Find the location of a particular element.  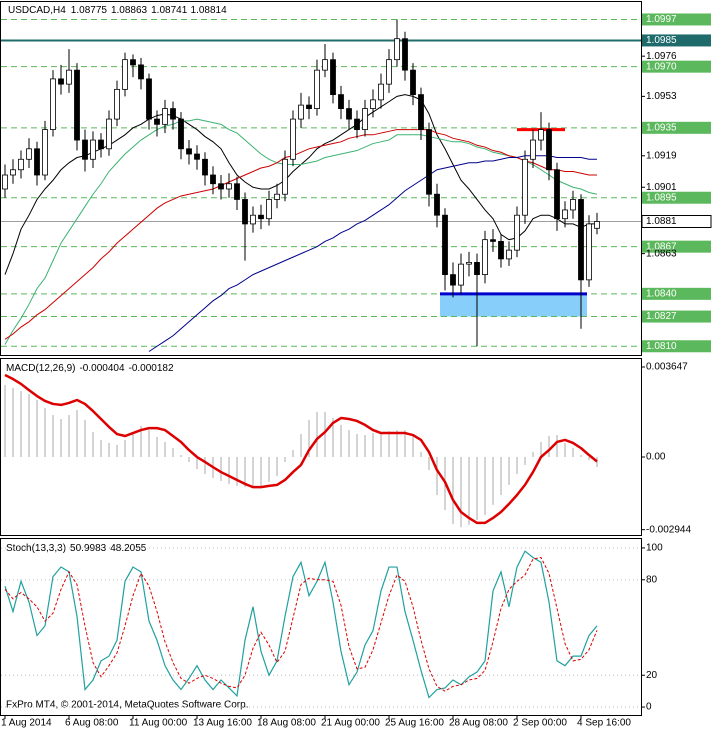

macd-title: MACD(12,26,9) -0.000404 -0.000182 is located at coordinates (90, 368).